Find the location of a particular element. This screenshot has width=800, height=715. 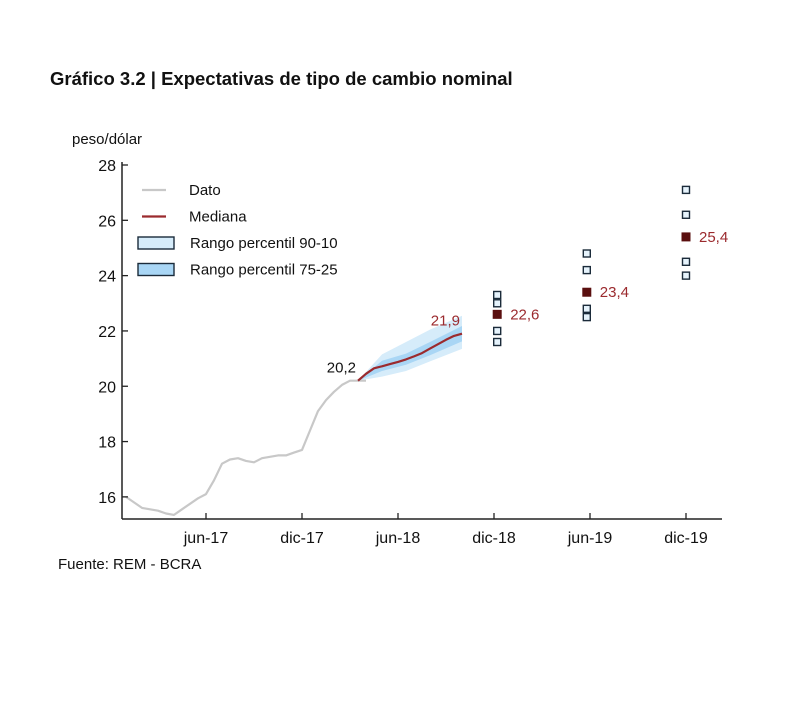

x-tick-label: jun-19 is located at coordinates (590, 538).